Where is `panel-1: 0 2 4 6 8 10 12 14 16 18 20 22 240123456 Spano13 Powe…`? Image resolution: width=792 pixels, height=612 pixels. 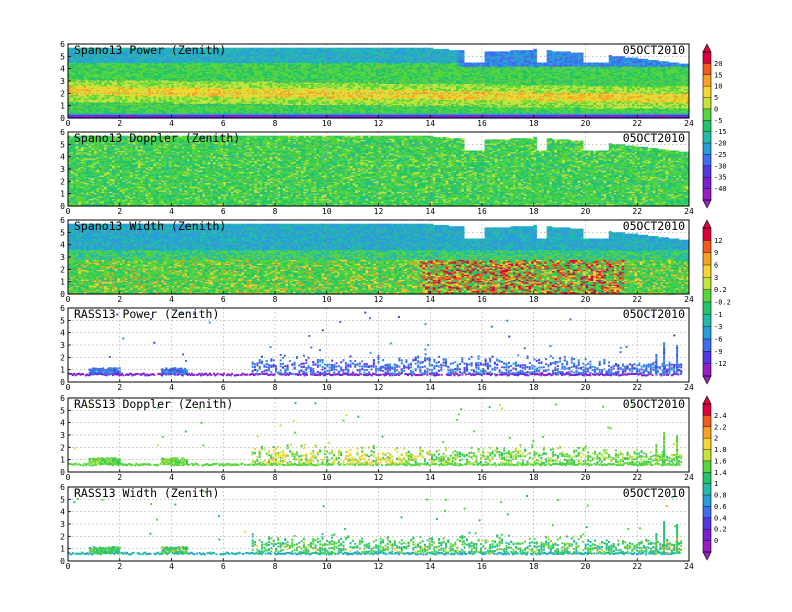
panel-1: 0 2 4 6 8 10 12 14 16 18 20 22 240123456 Spano13 Powe… is located at coordinates (377, 84).